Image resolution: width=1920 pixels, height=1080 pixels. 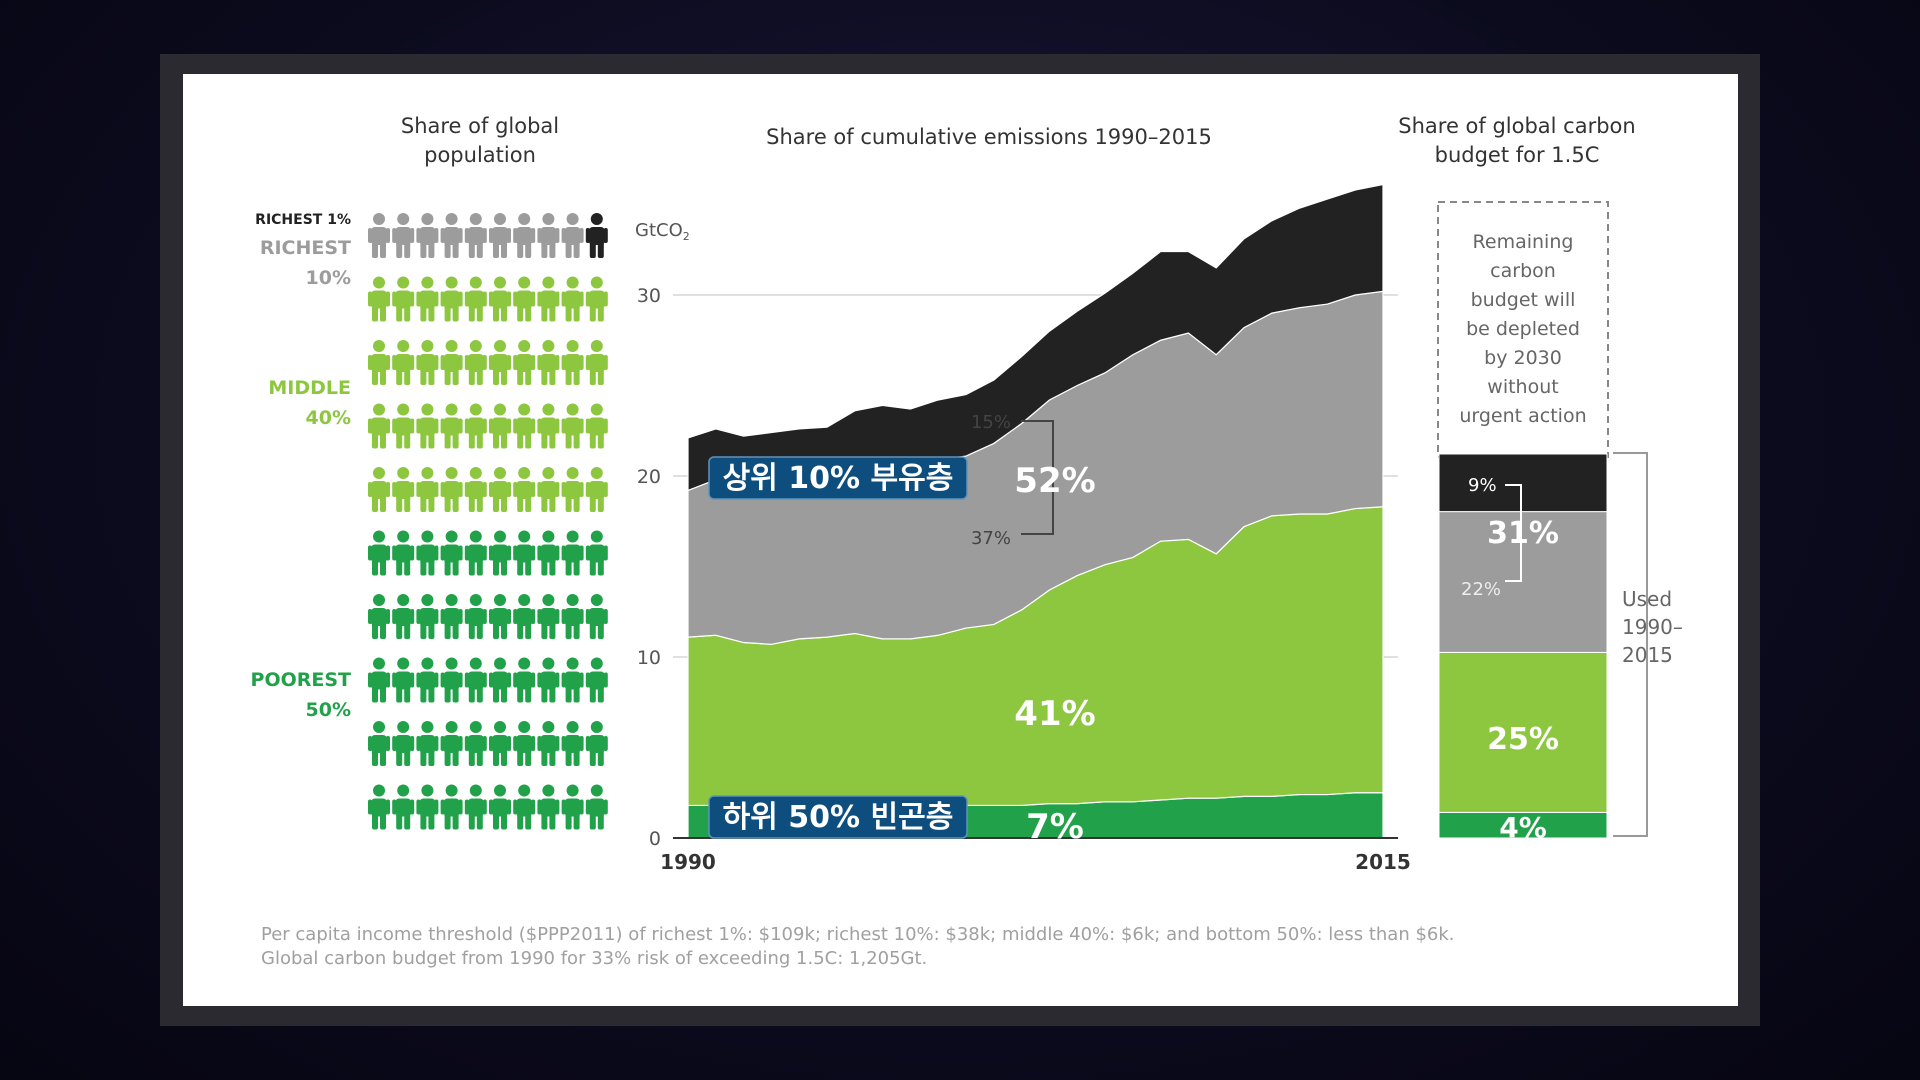 What do you see at coordinates (328, 710) in the screenshot?
I see `poorest-50-label-line-2: 50%` at bounding box center [328, 710].